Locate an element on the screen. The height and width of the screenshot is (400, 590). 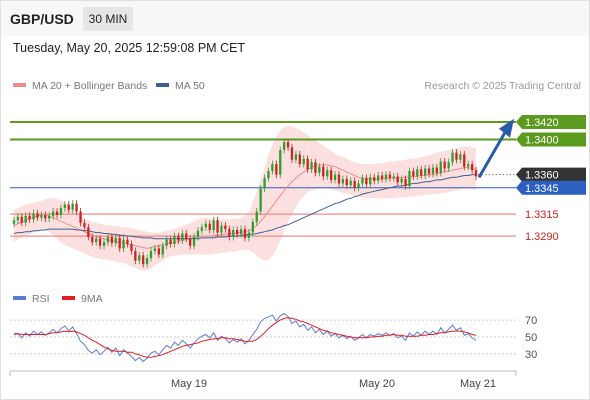
symbol-title: GBP/USD is located at coordinates (42, 19).